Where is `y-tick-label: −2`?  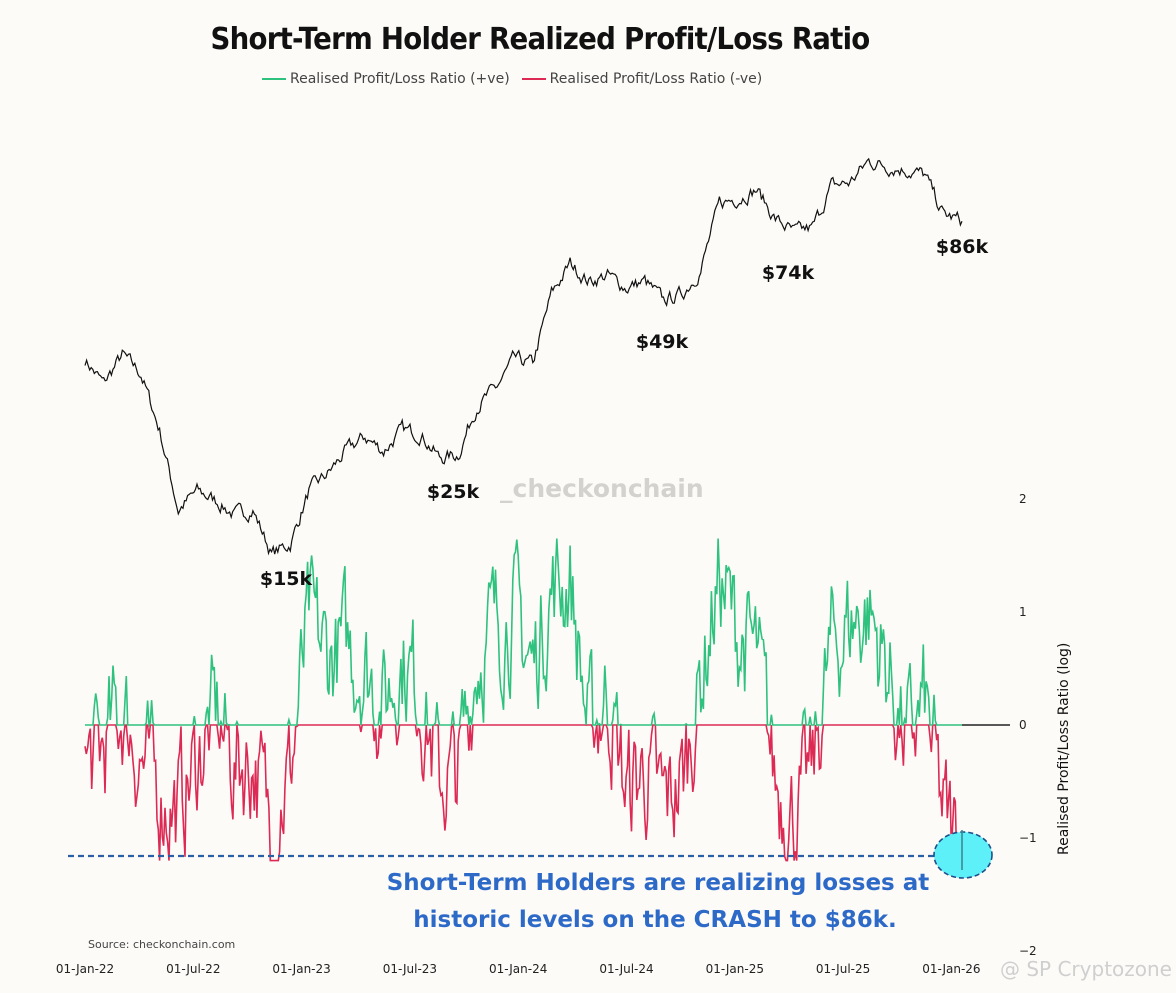
y-tick-label: −2 is located at coordinates (1028, 951).